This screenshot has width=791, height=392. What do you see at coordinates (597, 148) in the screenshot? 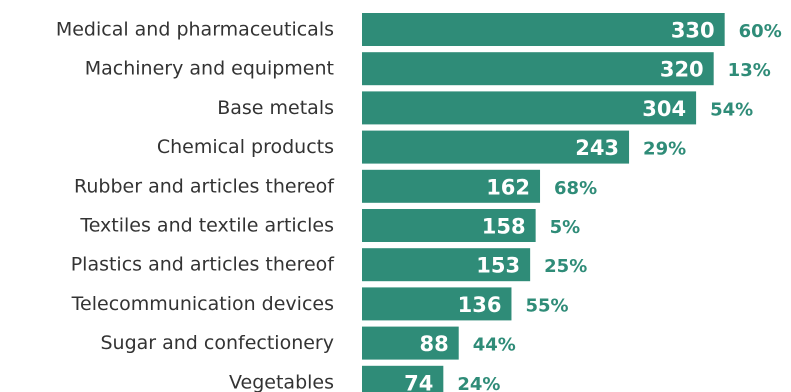
I see `bar-value-label: 243` at bounding box center [597, 148].